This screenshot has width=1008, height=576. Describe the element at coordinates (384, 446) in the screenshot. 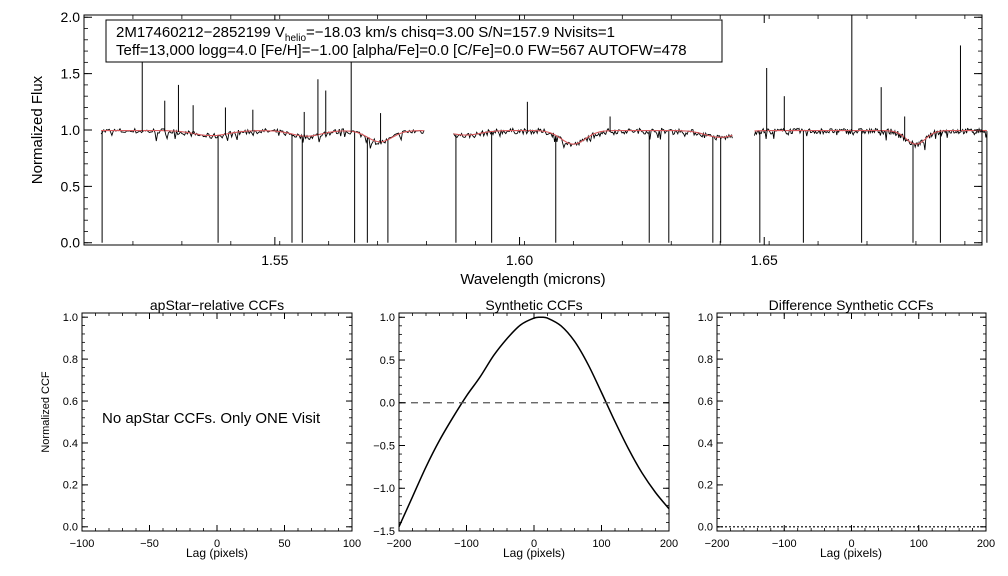

I see `y-tick-label: −0.5` at that location.